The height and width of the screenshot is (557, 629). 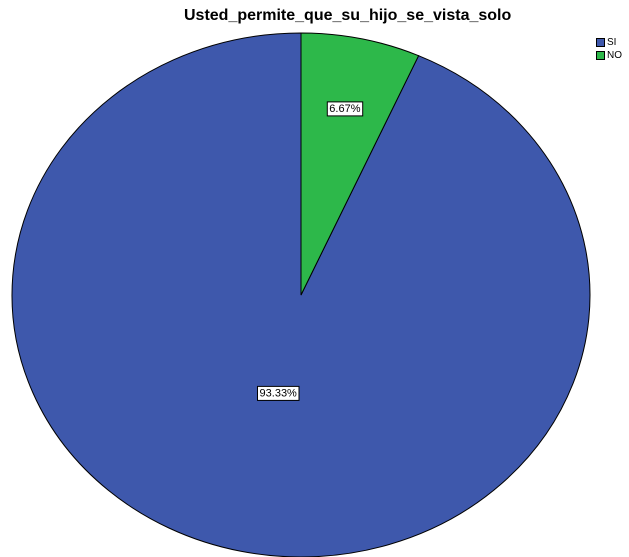 I want to click on slice-label-no: 6.67%, so click(x=345, y=109).